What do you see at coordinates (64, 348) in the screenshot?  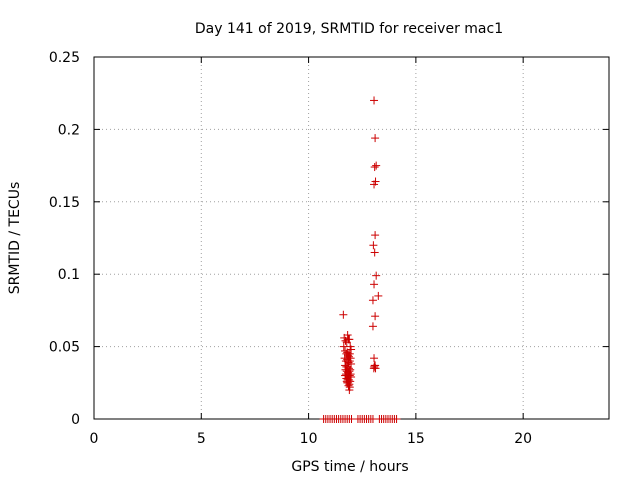 I see `y-tick-label: 0.05` at bounding box center [64, 348].